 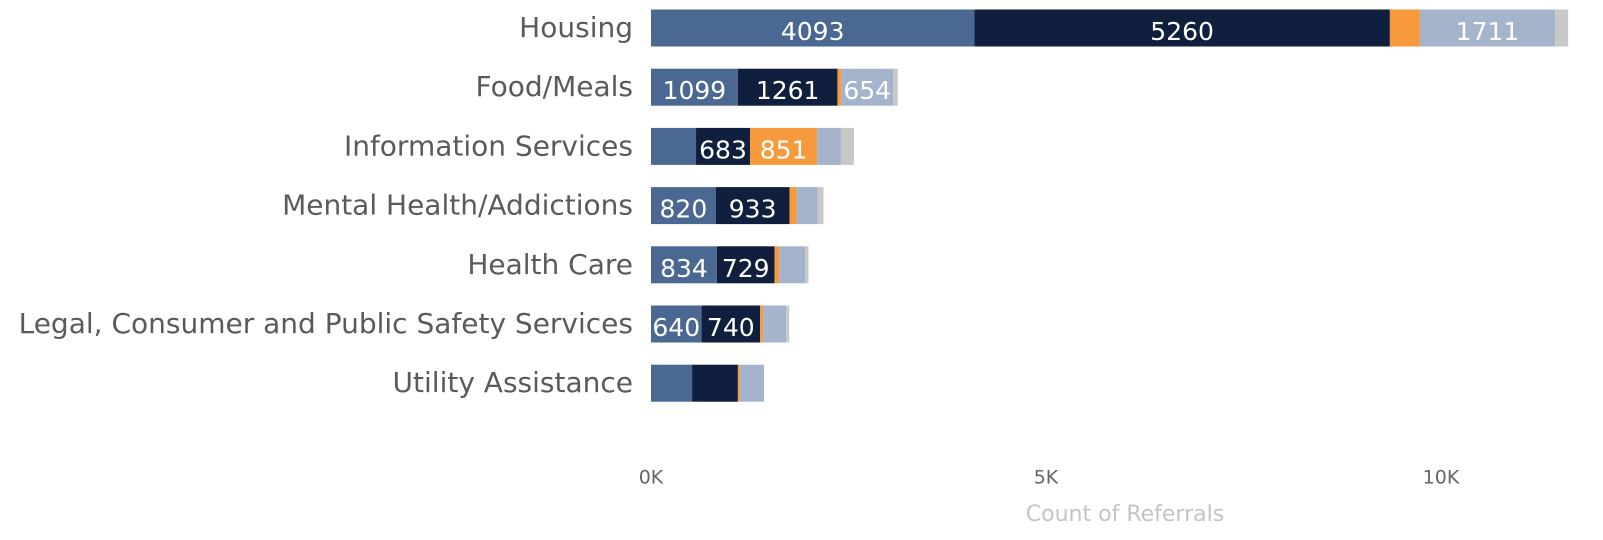 What do you see at coordinates (555, 86) in the screenshot?
I see `category-label: Food/Meals` at bounding box center [555, 86].